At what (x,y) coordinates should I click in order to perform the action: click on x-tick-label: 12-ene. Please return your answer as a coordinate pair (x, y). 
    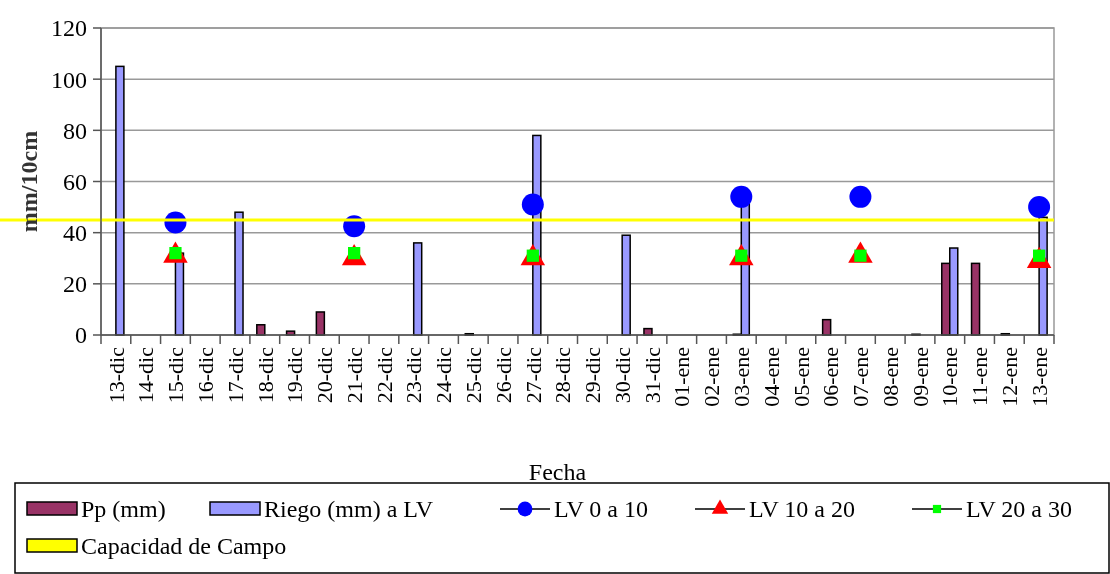
    Looking at the image, I should click on (1010, 377).